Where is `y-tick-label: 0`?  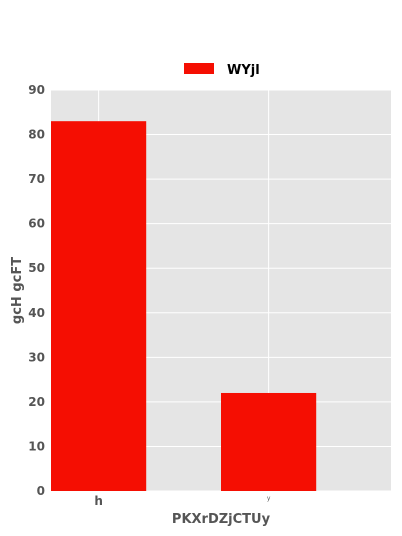 y-tick-label: 0 is located at coordinates (41, 491).